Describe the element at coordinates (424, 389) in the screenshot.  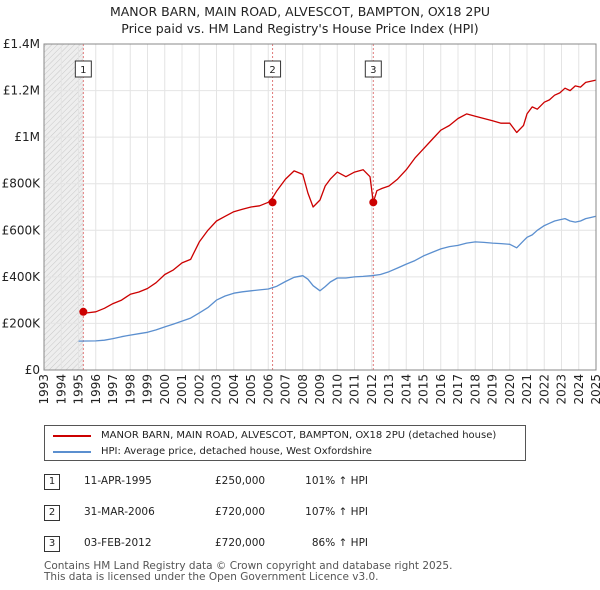
I see `x-tick-label: 2015` at that location.